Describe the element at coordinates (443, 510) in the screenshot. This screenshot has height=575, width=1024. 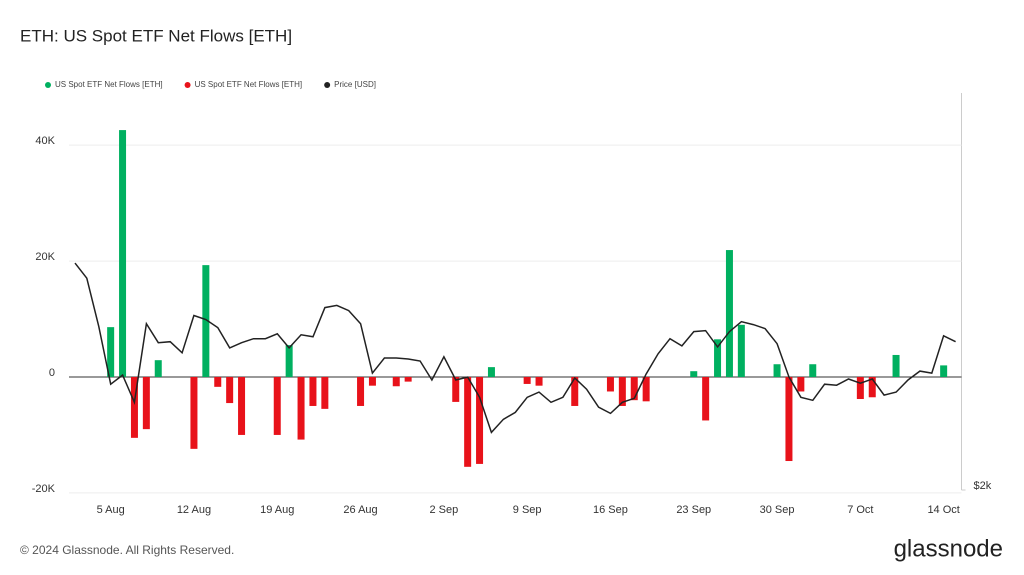
I see `x-tick-label: 2 Sep` at that location.